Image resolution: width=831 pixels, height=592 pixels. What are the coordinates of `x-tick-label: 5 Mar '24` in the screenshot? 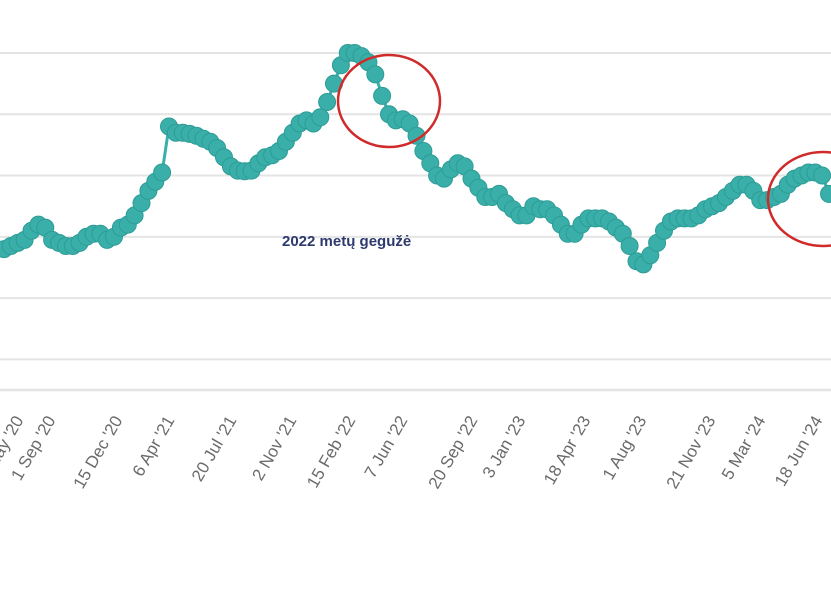 It's located at (744, 448).